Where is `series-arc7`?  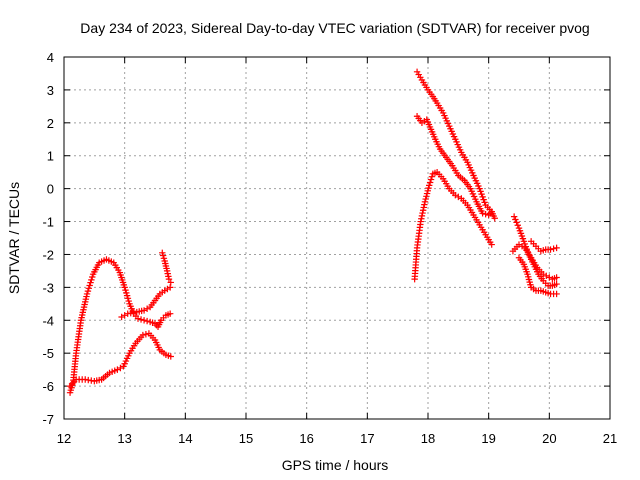
series-arc7 is located at coordinates (455, 145).